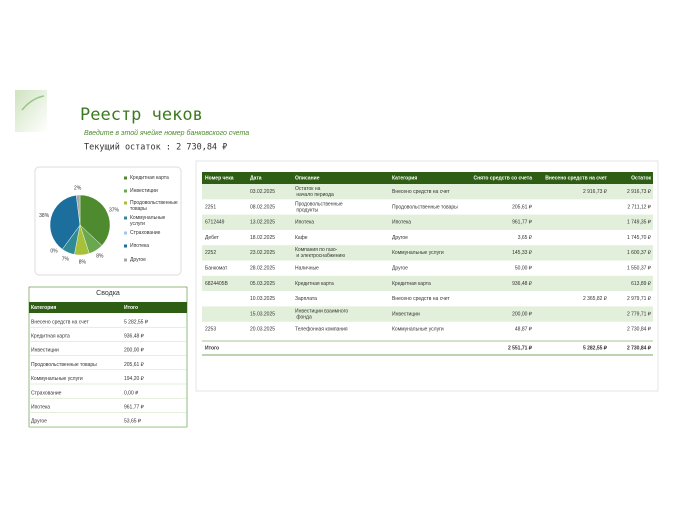 Image resolution: width=675 pixels, height=520 pixels. Describe the element at coordinates (262, 314) in the screenshot. I see `cell: 15.03.2025` at that location.